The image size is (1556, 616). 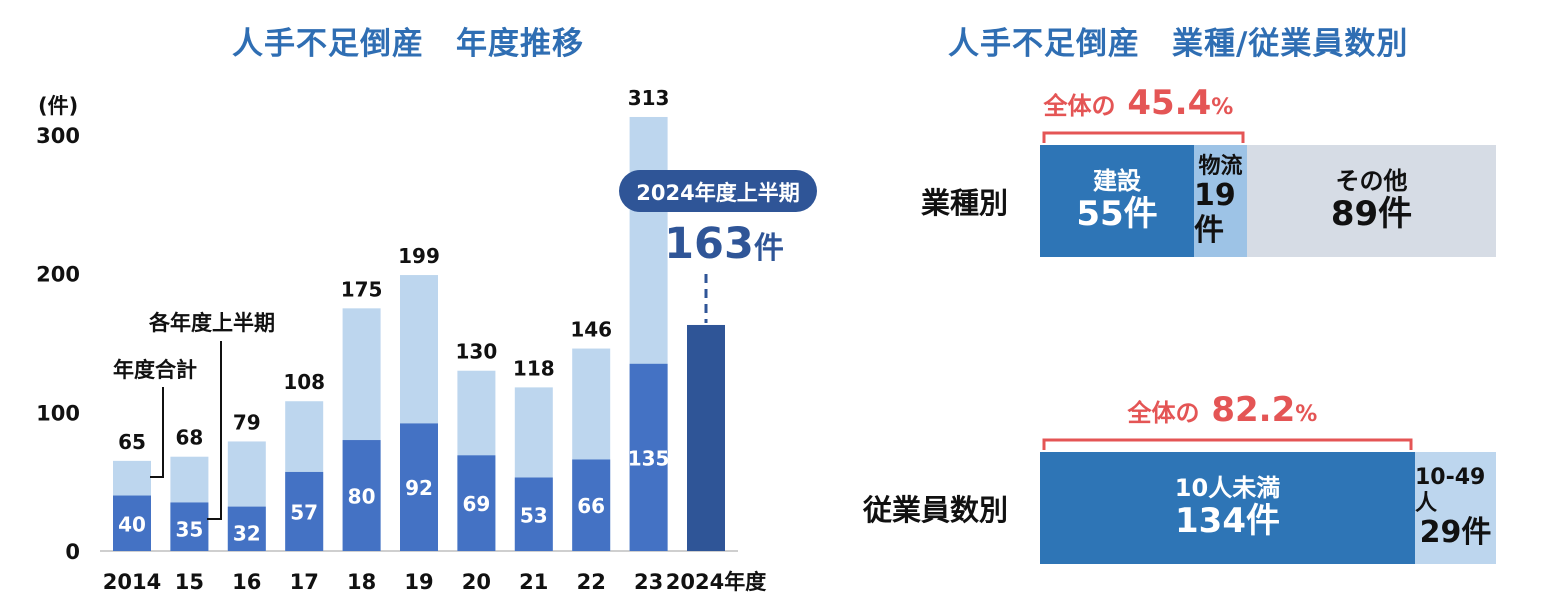 I want to click on annotation-value: 163件, so click(x=724, y=244).